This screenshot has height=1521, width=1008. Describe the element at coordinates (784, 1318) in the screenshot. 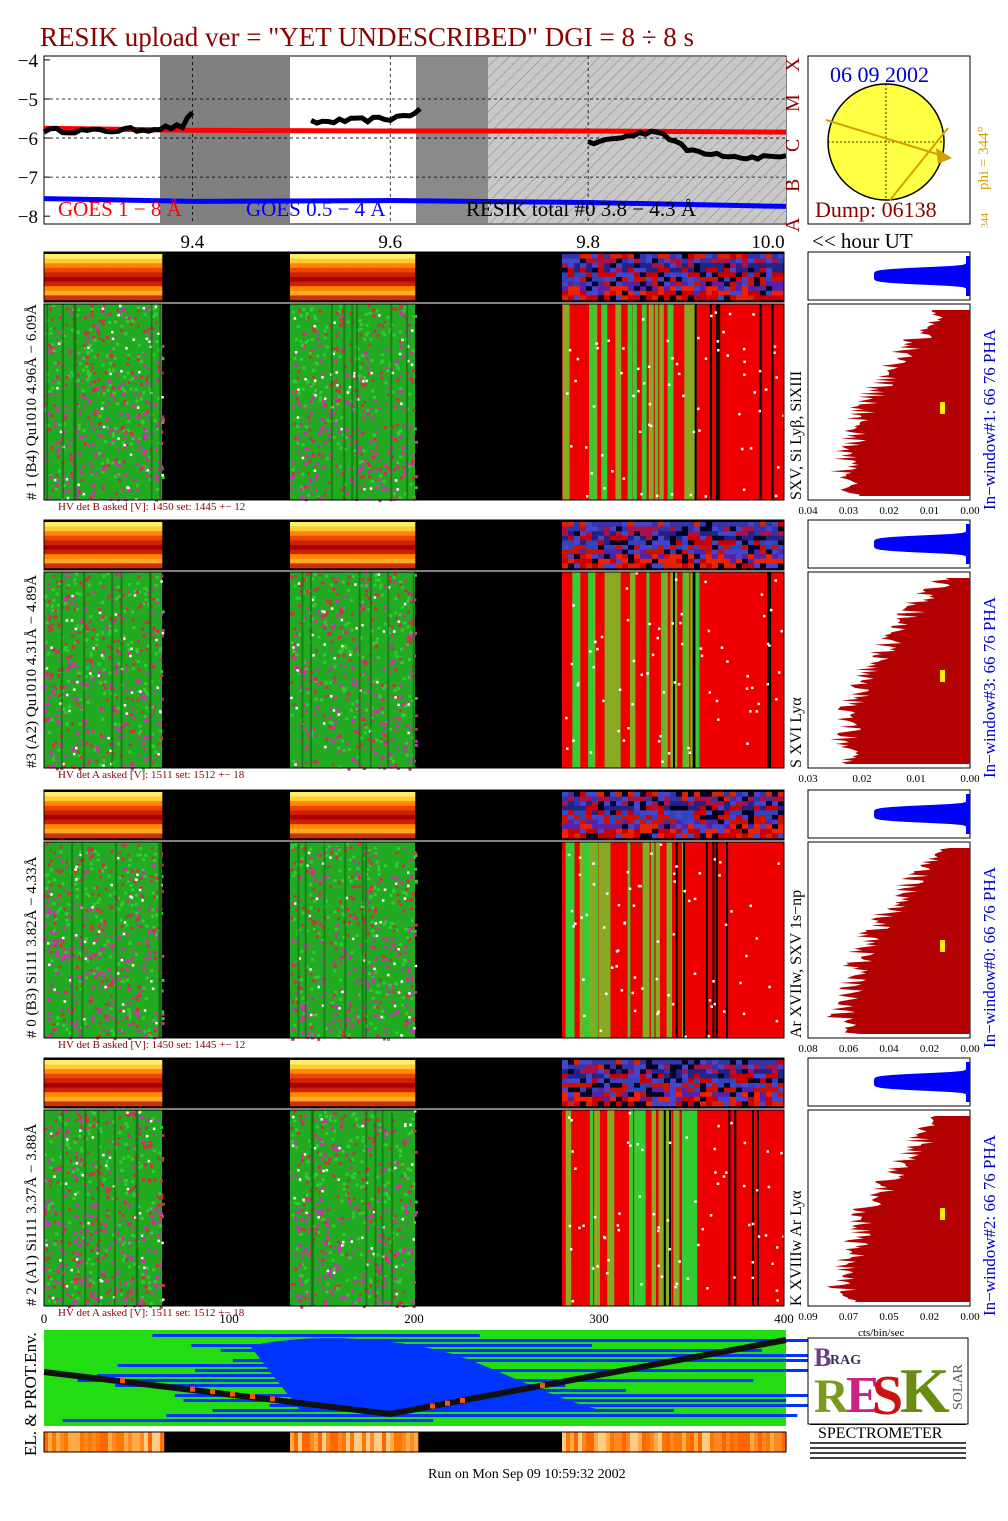

I see `bin-tick-label: 400` at that location.